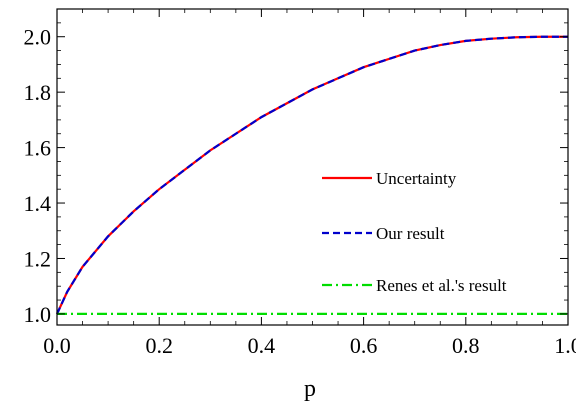 This screenshot has width=576, height=406. What do you see at coordinates (310, 389) in the screenshot?
I see `x-axis-label: p` at bounding box center [310, 389].